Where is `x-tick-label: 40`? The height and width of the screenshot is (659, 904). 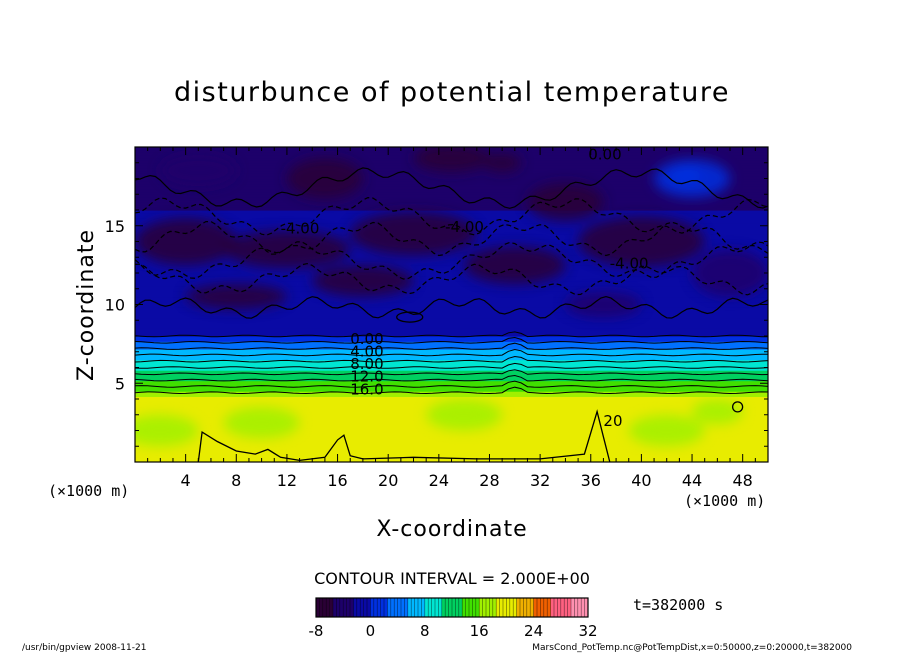
x-tick-label: 40 is located at coordinates (641, 480).